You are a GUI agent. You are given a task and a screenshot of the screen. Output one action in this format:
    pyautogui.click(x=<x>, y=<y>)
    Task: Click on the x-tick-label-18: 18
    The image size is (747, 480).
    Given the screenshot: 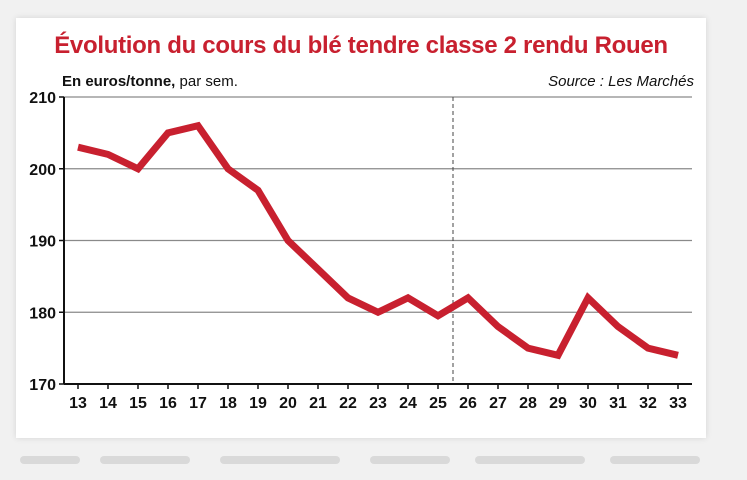 What is the action you would take?
    pyautogui.click(x=228, y=403)
    